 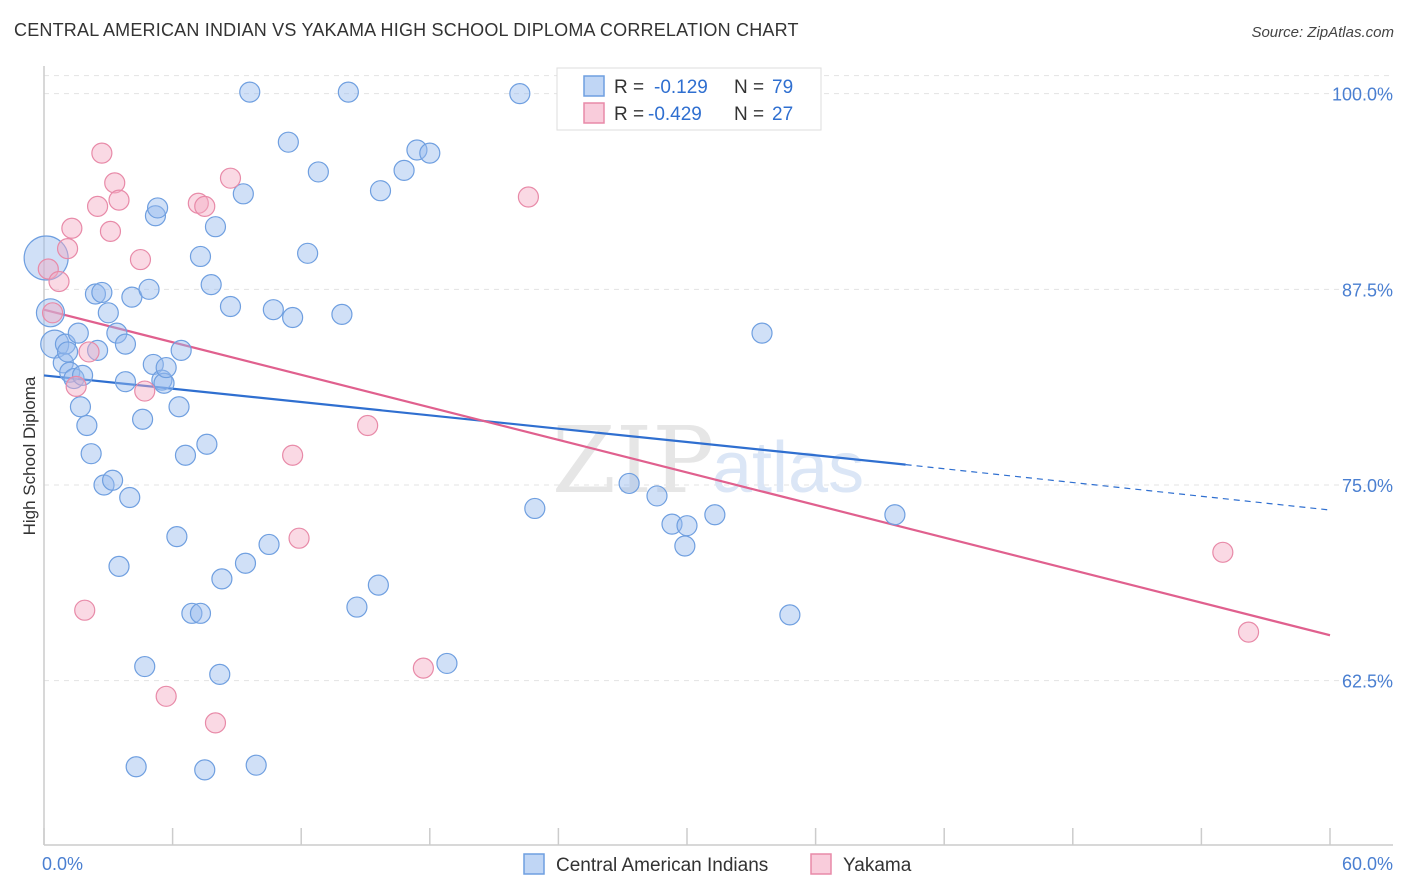 I want to click on legend-swatch-blue, so click(x=594, y=86).